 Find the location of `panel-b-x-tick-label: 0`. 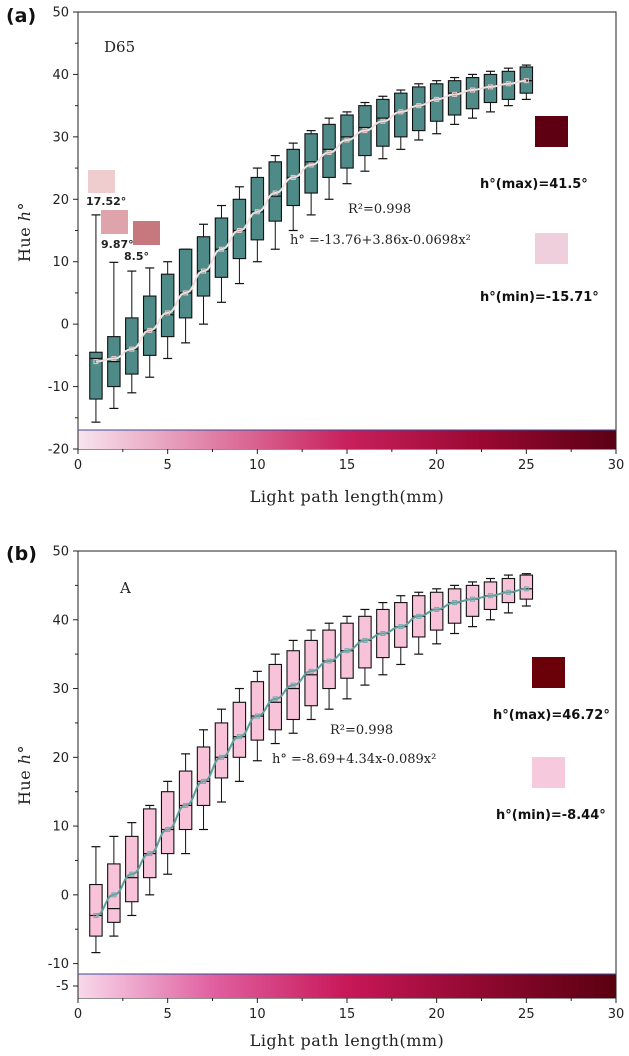

panel-b-x-tick-label: 0 is located at coordinates (78, 1014).